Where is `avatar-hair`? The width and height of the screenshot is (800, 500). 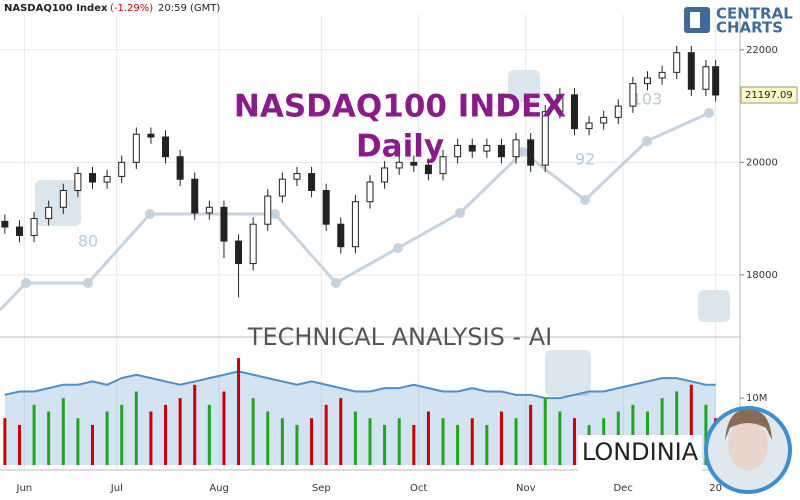 avatar-hair is located at coordinates (748, 424).